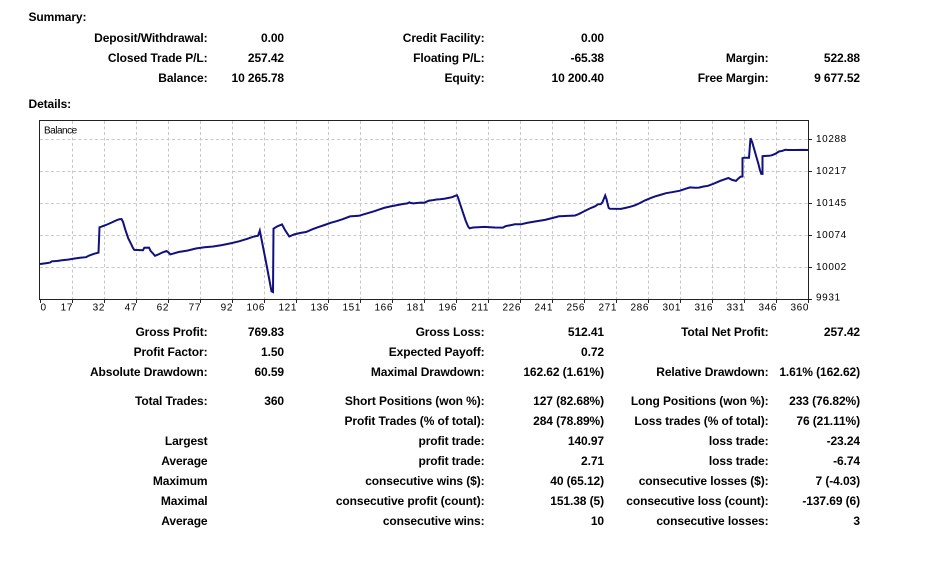 The image size is (927, 570). I want to click on svg-text: 256, so click(576, 308).